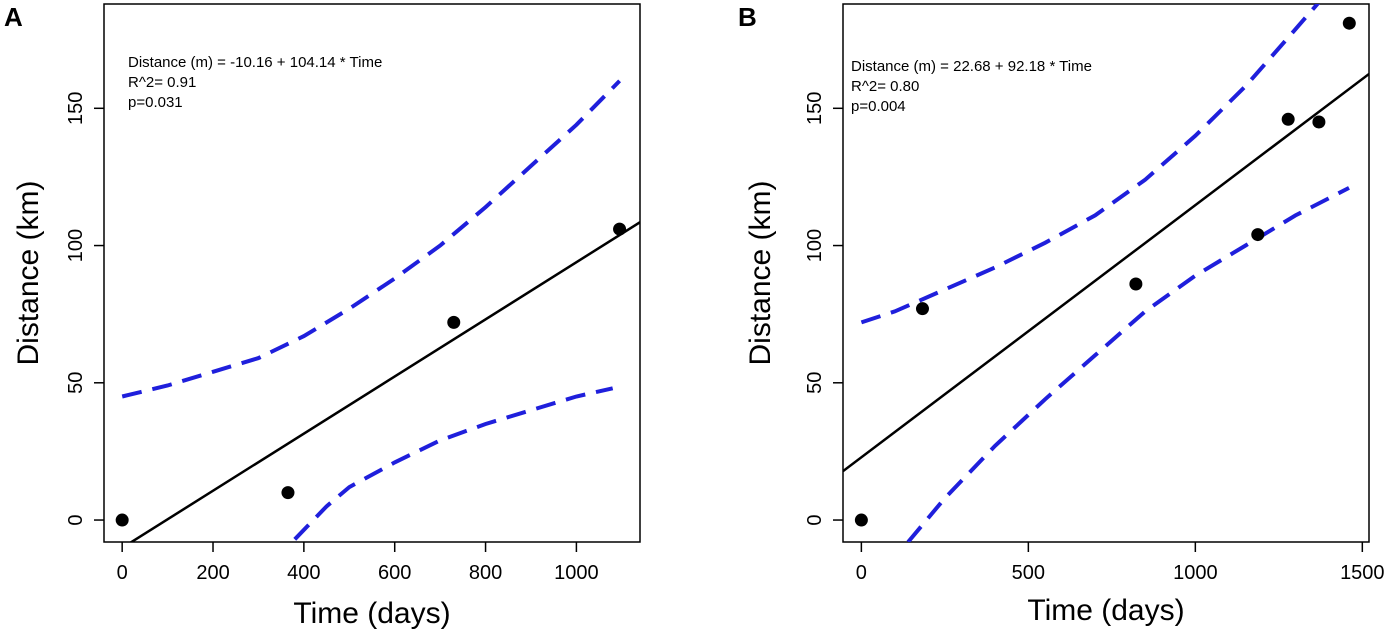  Describe the element at coordinates (358, 563) in the screenshot. I see `x-axis: 0 200 400 600 800 1000` at that location.